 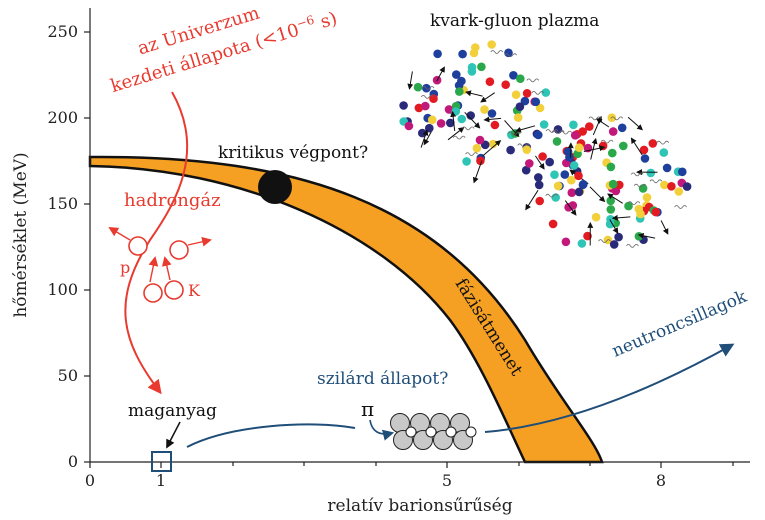 I want to click on y-tick-labels: 0 50 100 150 200 250, so click(x=62, y=246).